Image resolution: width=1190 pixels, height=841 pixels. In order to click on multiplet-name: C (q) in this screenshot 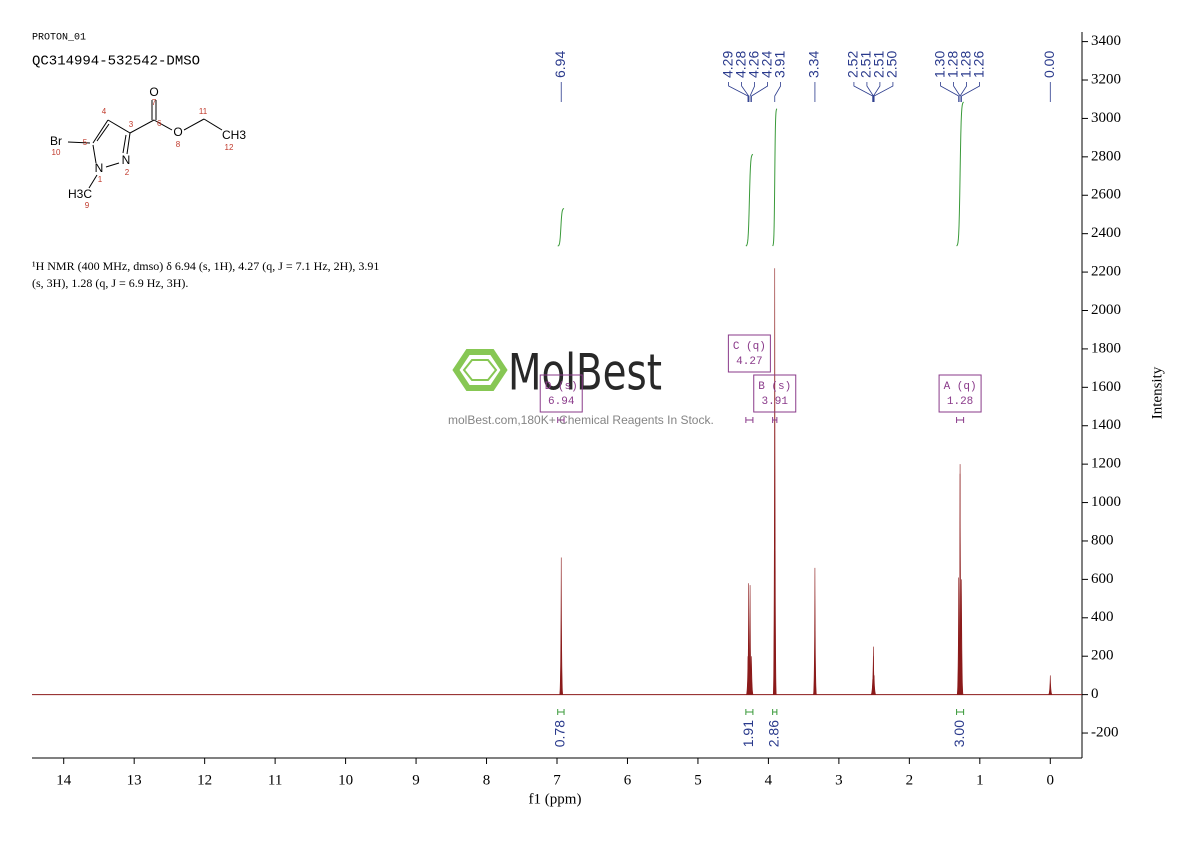, I will do `click(749, 347)`.